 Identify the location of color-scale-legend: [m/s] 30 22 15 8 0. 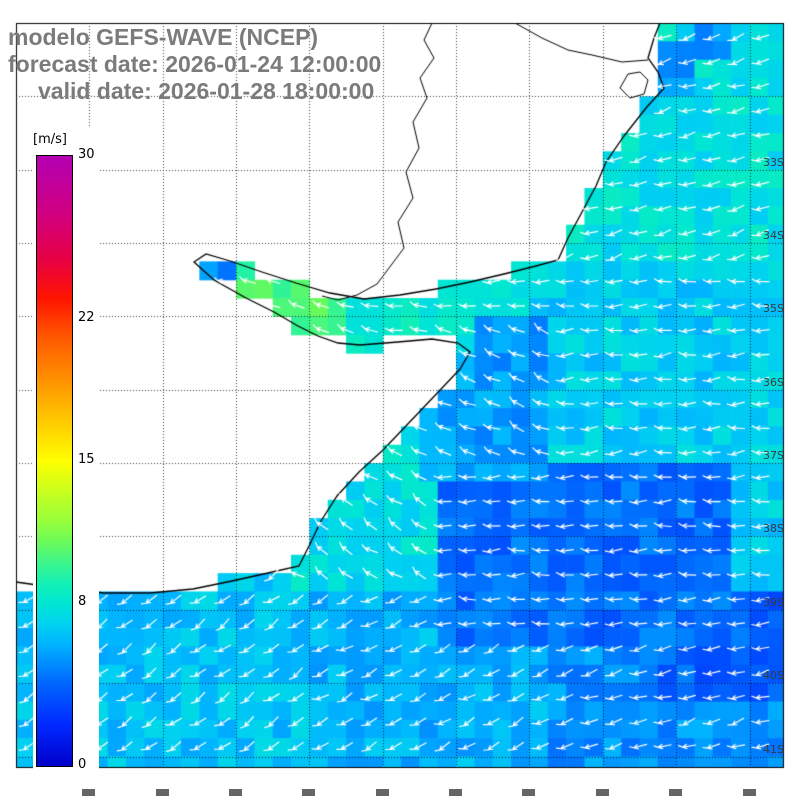
(66, 452).